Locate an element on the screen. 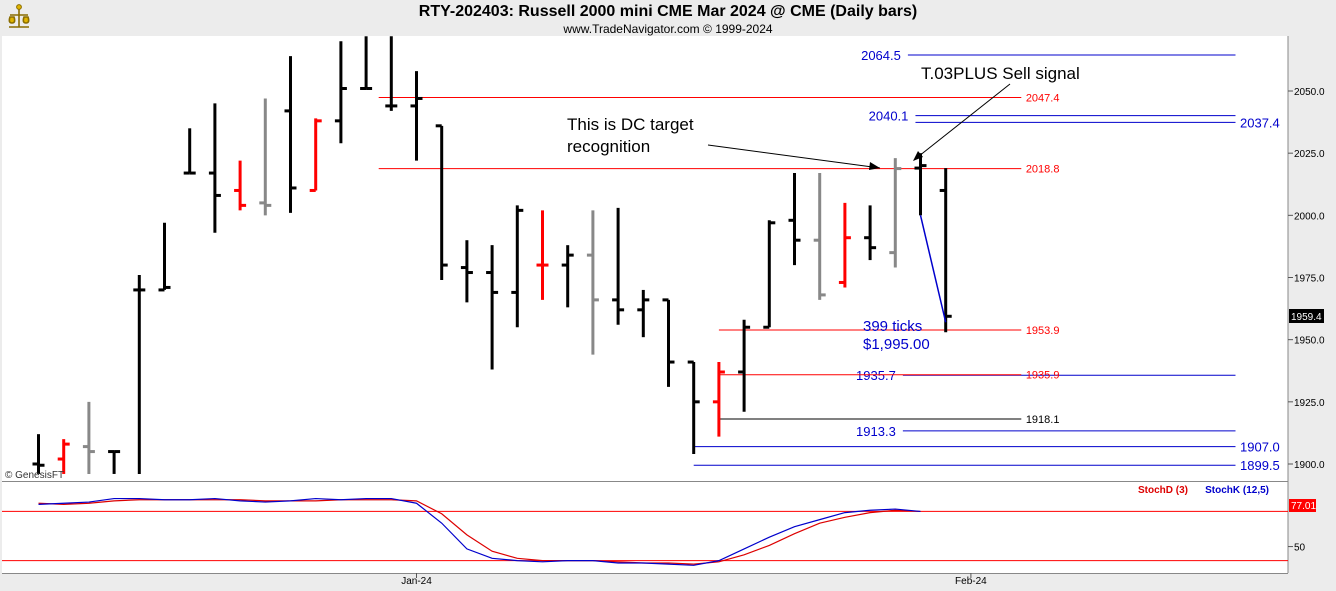 The width and height of the screenshot is (1336, 591). stochastic-legend: StochD (3) StochK (12,5) is located at coordinates (1203, 490).